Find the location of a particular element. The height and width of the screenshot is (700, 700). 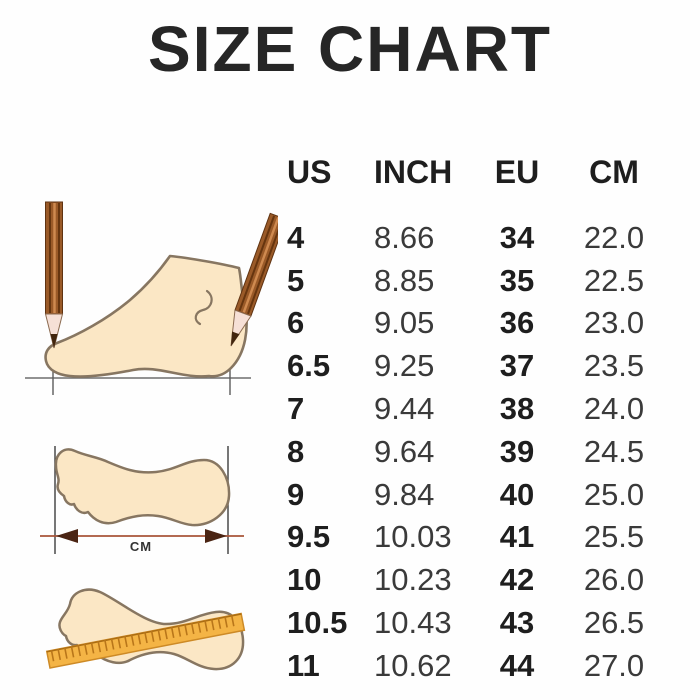

table-row: 11 10.62 44 27.0 is located at coordinates (477, 665).